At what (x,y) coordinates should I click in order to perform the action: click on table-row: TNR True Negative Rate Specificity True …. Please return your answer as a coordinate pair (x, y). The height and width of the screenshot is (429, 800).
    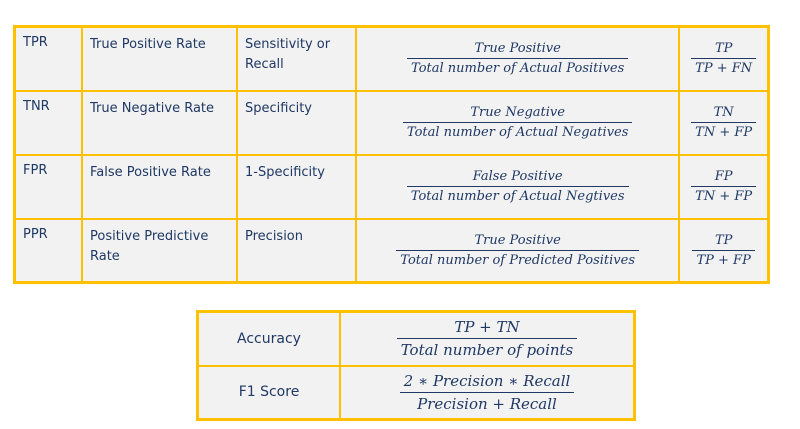
    Looking at the image, I should click on (391, 122).